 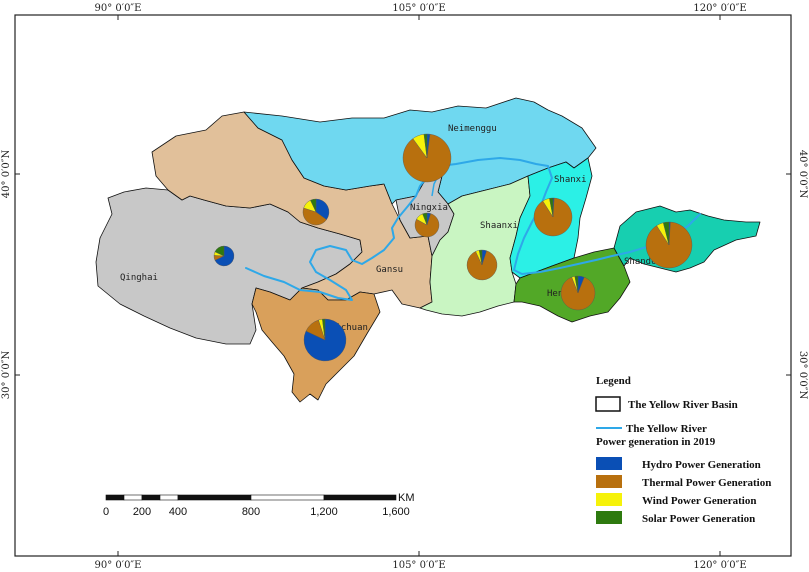 I want to click on pie-slice-ningxia-solar, so click(x=425, y=219).